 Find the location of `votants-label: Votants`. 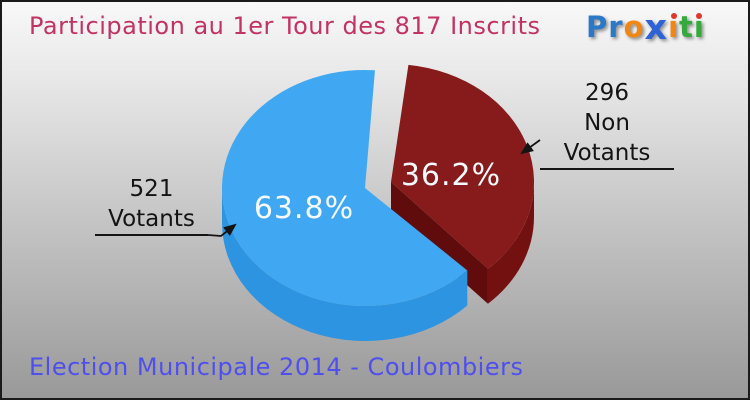

votants-label: Votants is located at coordinates (151, 219).